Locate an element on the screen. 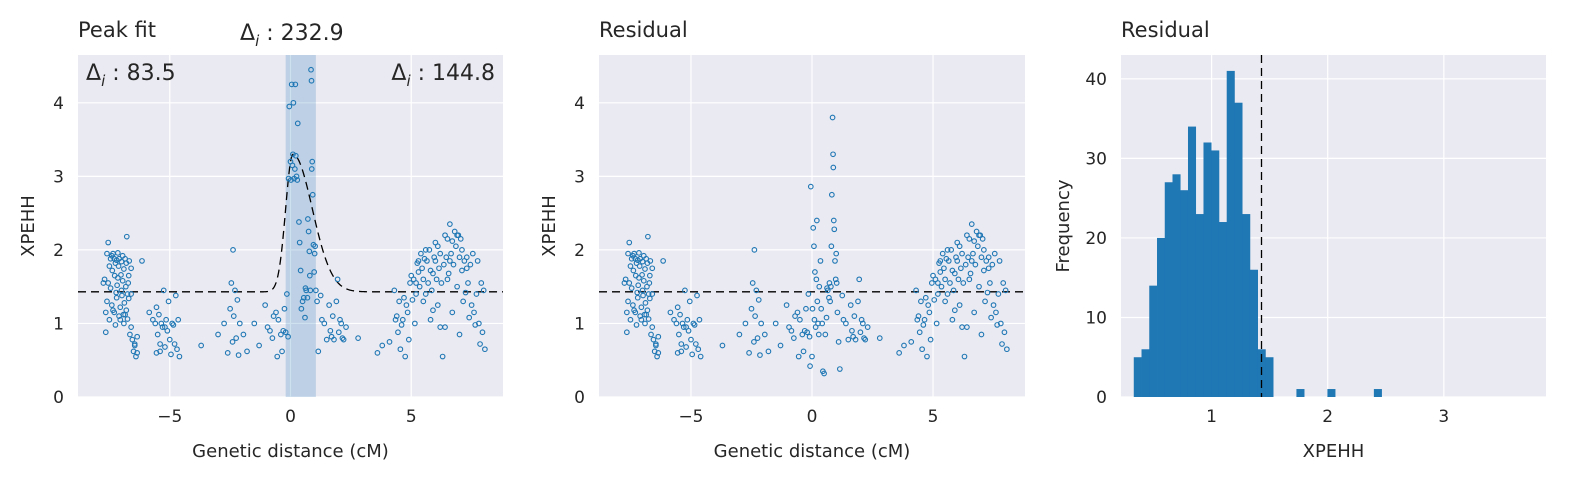 The height and width of the screenshot is (488, 1588). y-tick-label: 20 is located at coordinates (1096, 239).